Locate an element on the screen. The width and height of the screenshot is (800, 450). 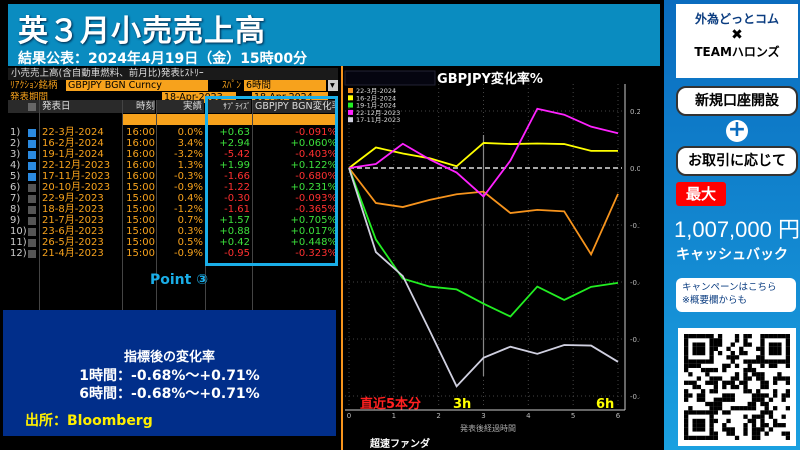
change-value: +0.017% is located at coordinates (313, 231).